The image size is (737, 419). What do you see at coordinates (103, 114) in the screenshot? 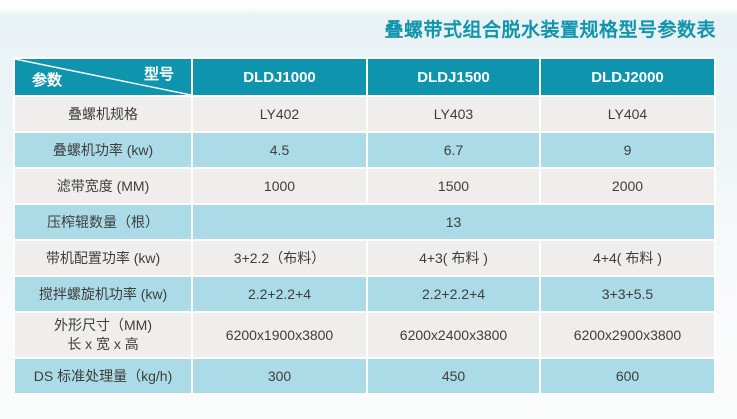
I see `row-label-cell: 叠螺机规格` at bounding box center [103, 114].